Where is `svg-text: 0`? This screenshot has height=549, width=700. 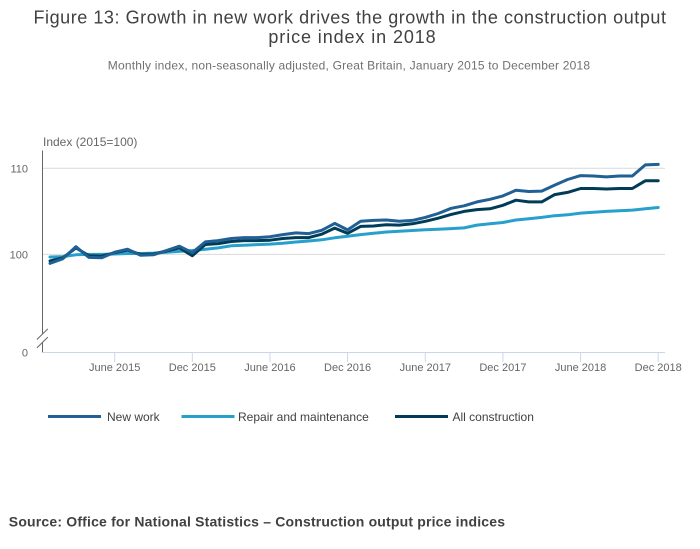
svg-text: 0 is located at coordinates (25, 354).